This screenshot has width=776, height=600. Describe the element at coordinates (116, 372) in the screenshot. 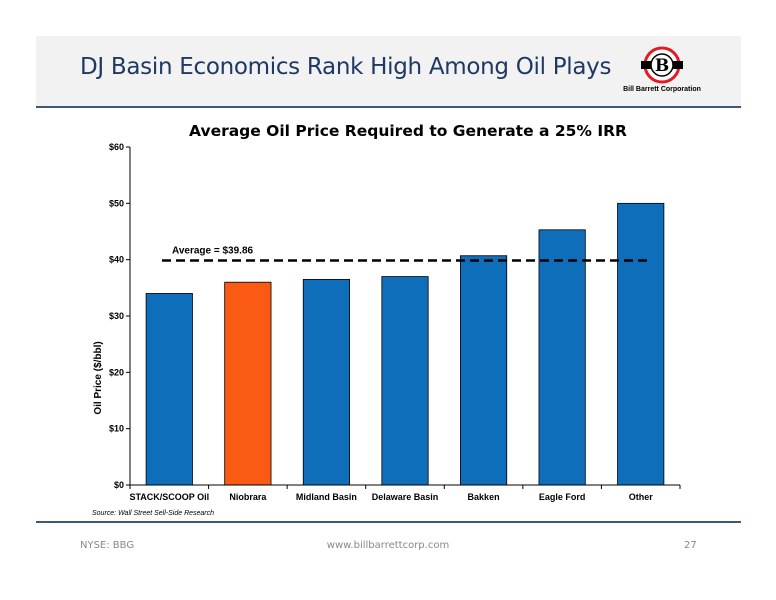

I see `y-tick-label: $20` at that location.